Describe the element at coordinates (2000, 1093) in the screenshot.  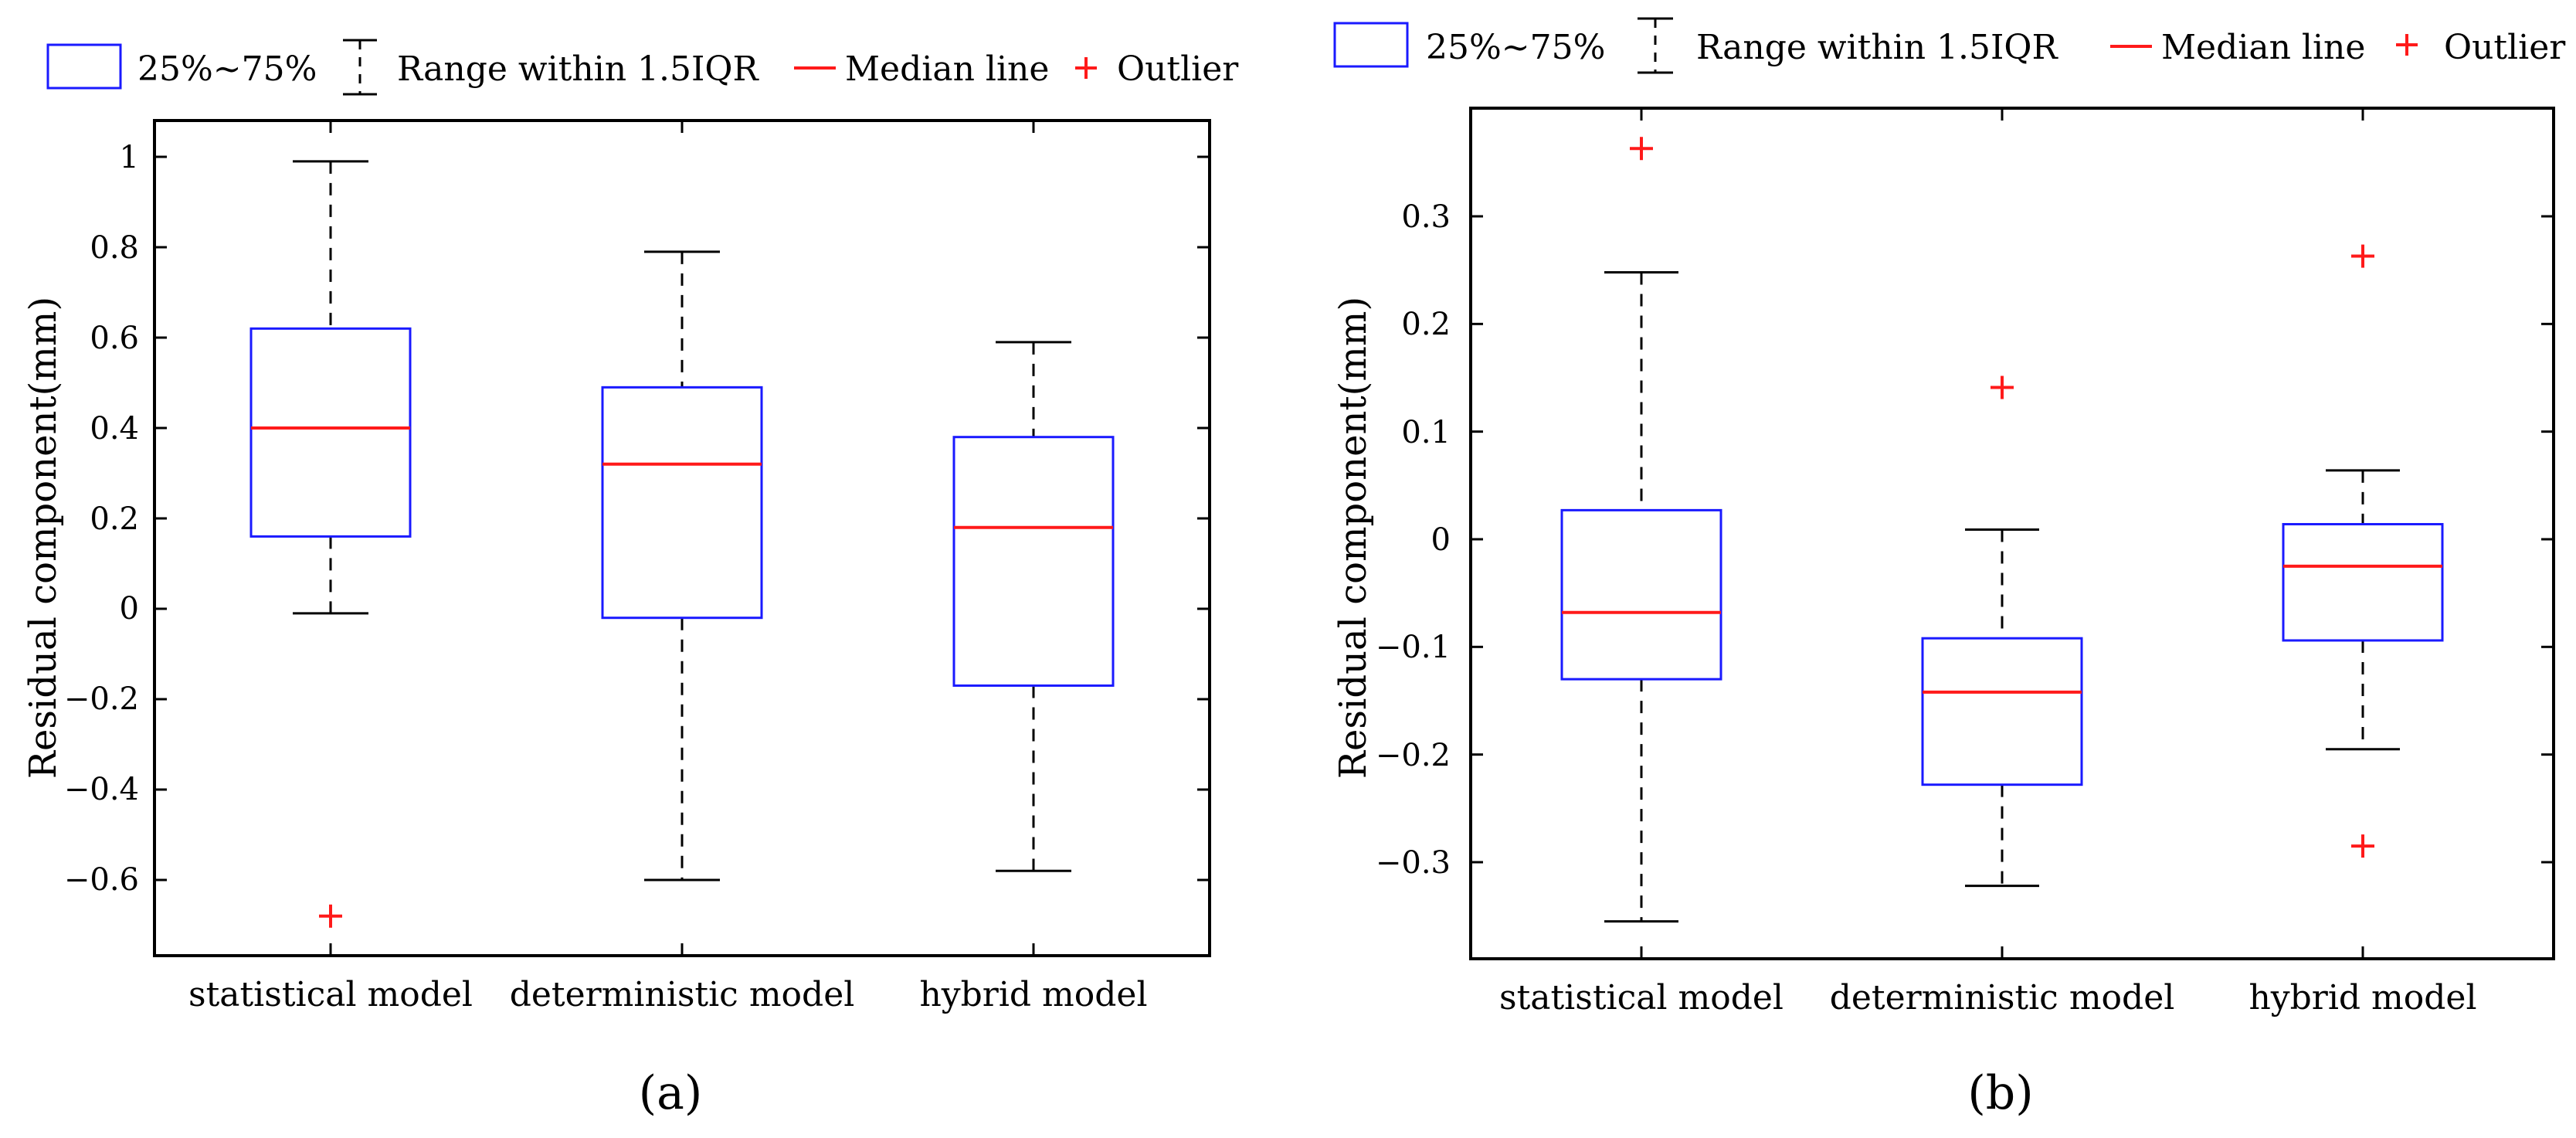
I see `panel-b-label: (b)` at that location.